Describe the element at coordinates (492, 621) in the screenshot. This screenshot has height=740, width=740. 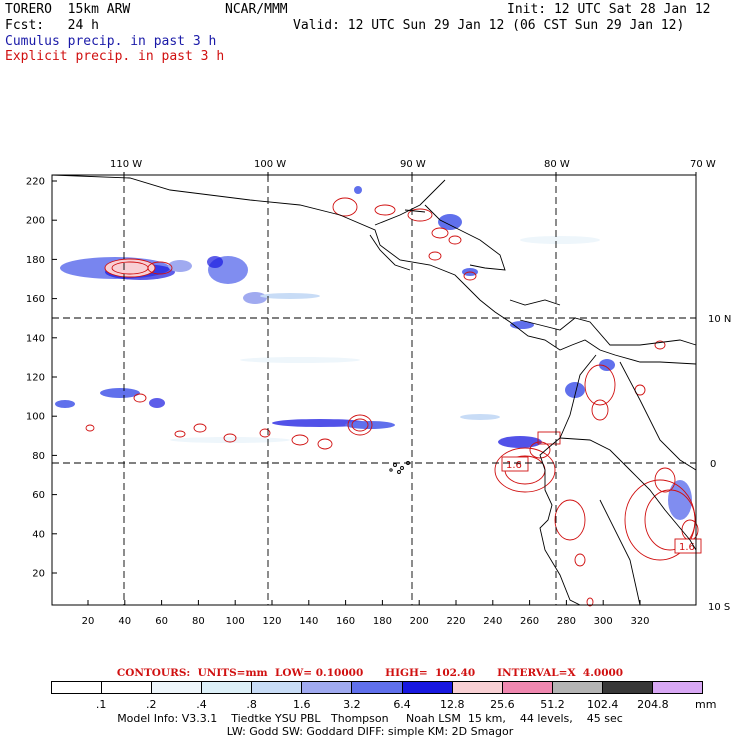
I see `x-tick-label: 240` at that location.